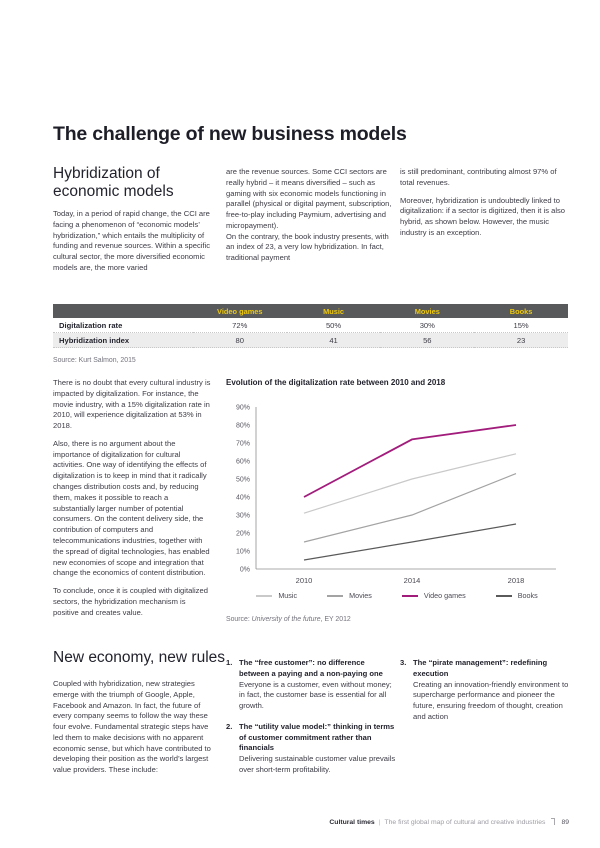  What do you see at coordinates (123, 311) in the screenshot?
I see `table-corner-cell` at bounding box center [123, 311].